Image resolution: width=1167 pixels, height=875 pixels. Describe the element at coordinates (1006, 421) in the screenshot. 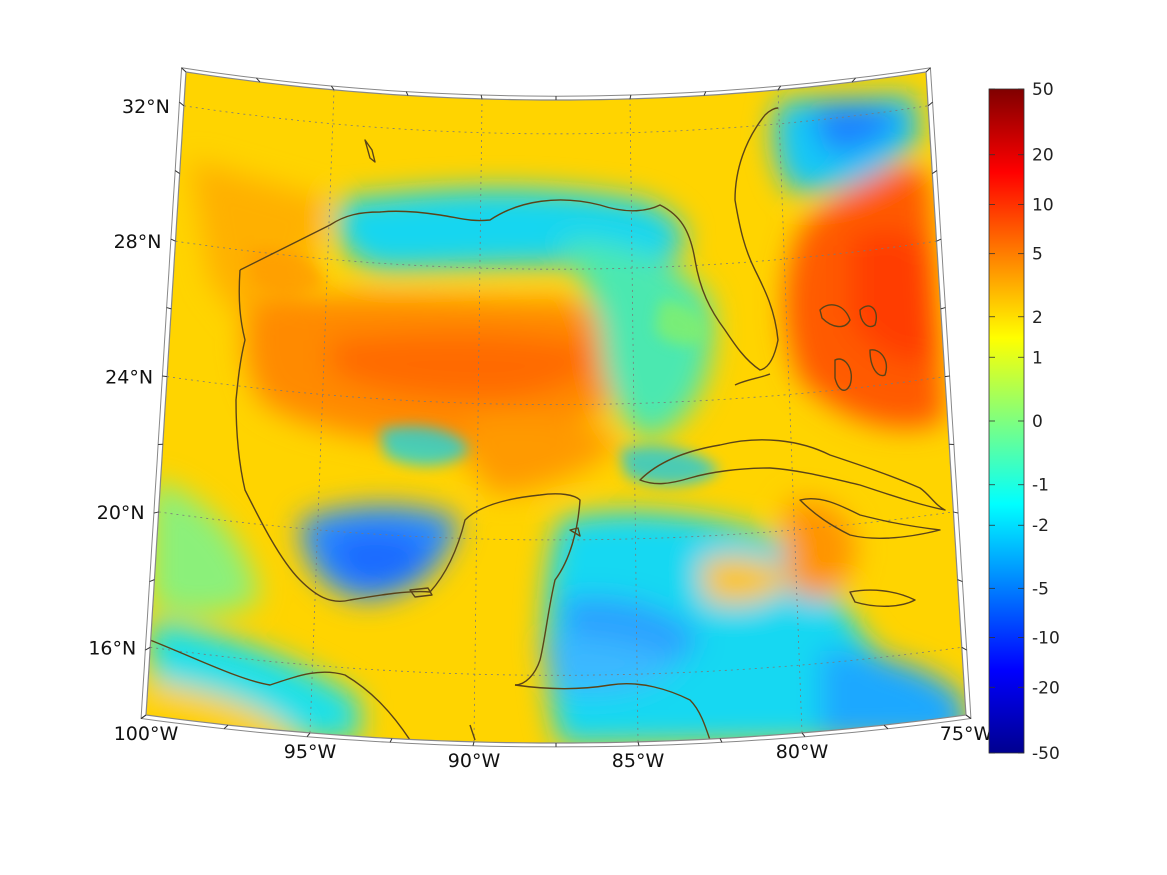

I see `colorbar-ticks` at that location.